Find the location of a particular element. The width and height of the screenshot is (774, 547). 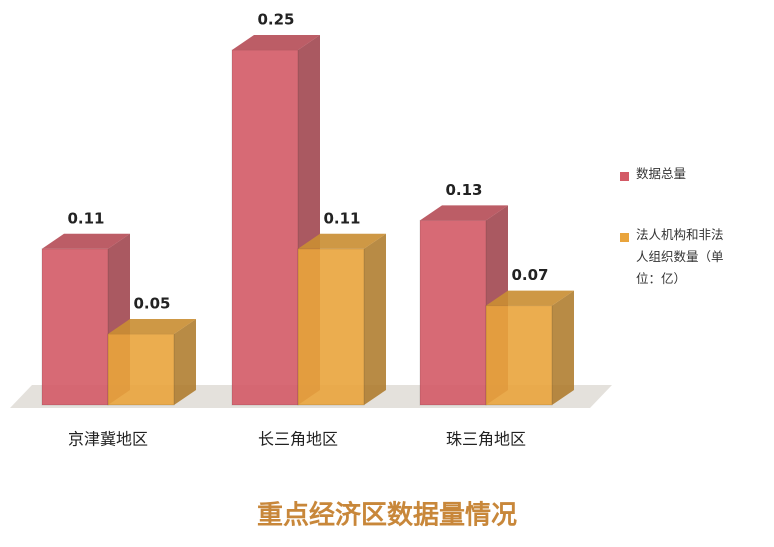

x-tick-label: 京津冀地区 is located at coordinates (108, 439).